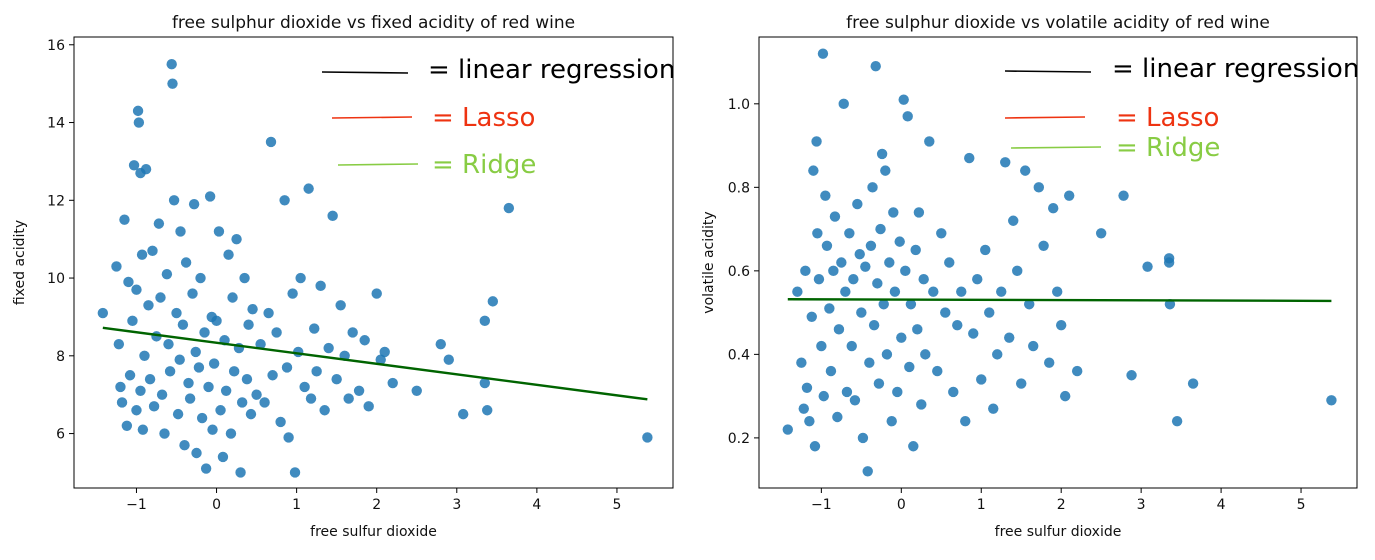 This screenshot has width=1375, height=560. What do you see at coordinates (456, 505) in the screenshot?
I see `x-tick-label: 3` at bounding box center [456, 505].